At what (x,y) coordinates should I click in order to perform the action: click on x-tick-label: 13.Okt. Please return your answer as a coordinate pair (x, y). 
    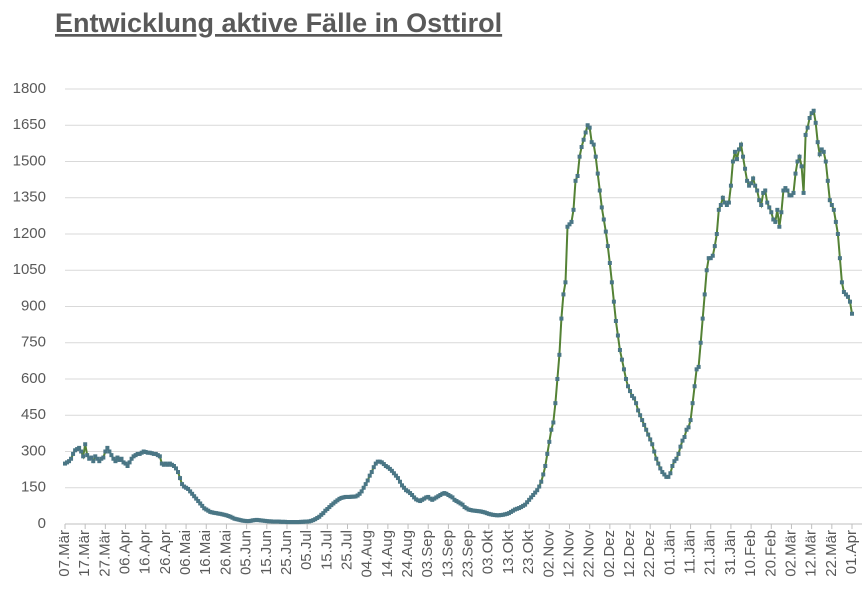
    Looking at the image, I should click on (508, 551).